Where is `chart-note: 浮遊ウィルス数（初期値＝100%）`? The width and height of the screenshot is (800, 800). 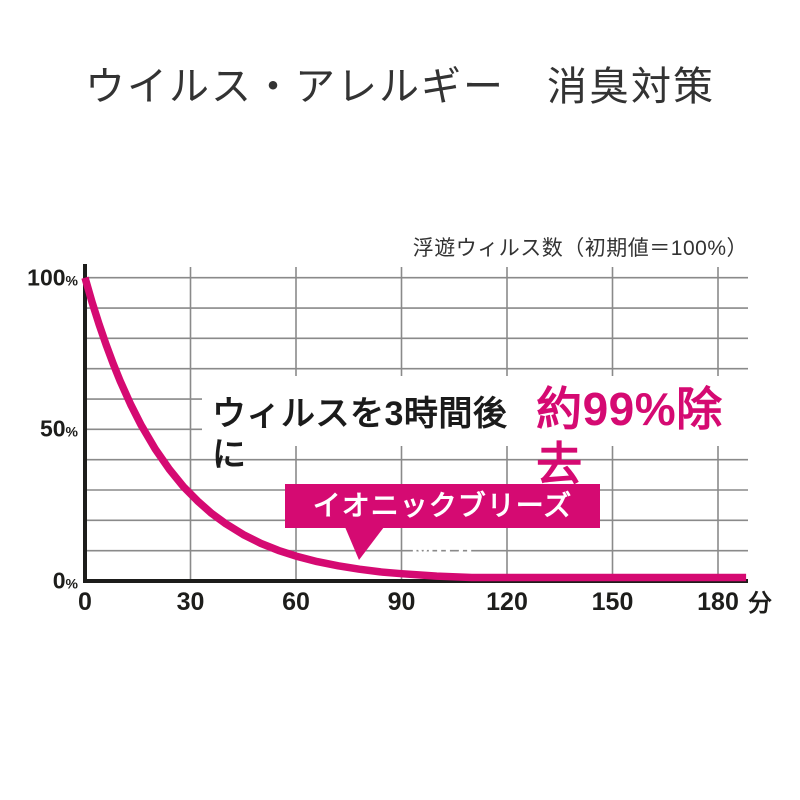 chart-note: 浮遊ウィルス数（初期値＝100%） is located at coordinates (580, 248).